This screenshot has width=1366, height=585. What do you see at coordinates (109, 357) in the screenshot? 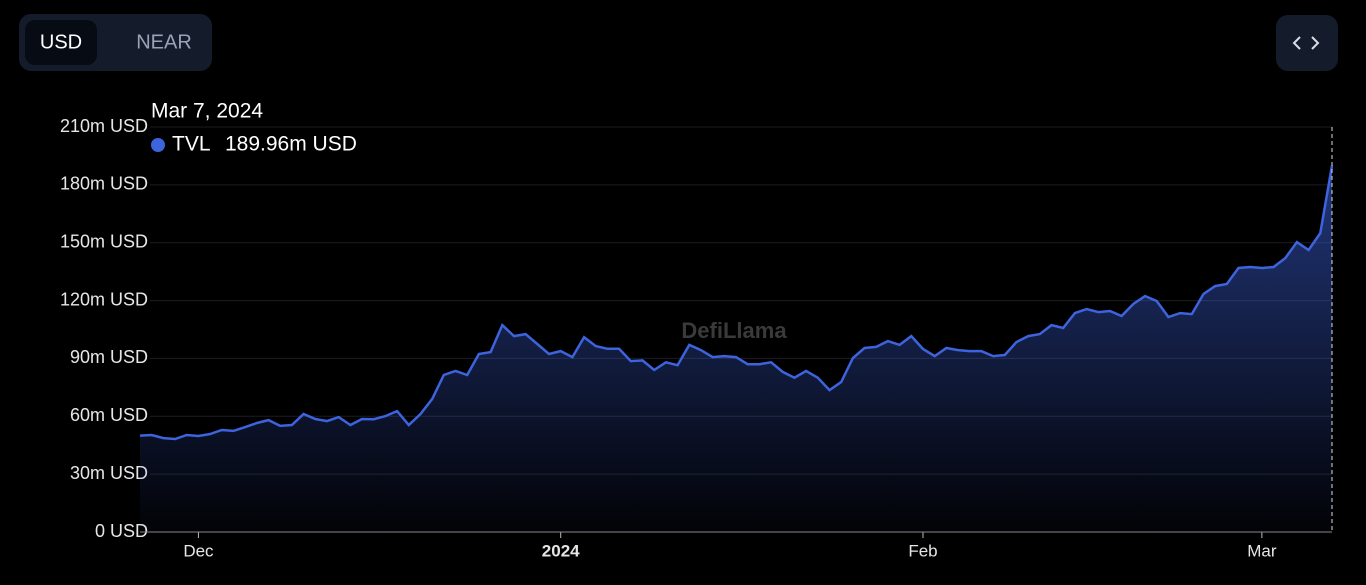
I see `y-tick-label: 90m USD` at bounding box center [109, 357].